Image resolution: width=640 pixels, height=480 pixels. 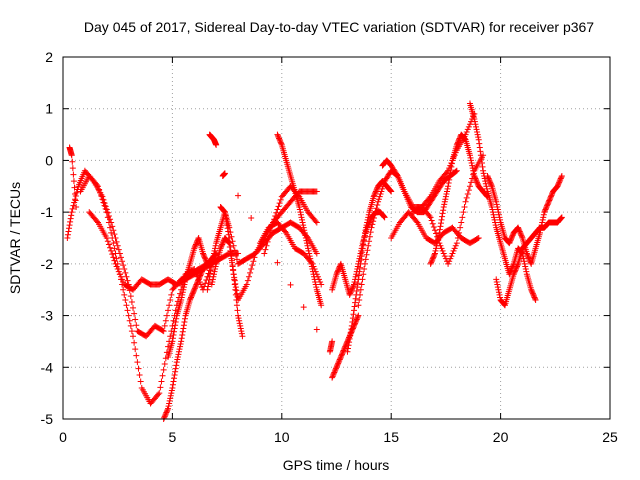 I want to click on x-tick-label: 20, so click(x=501, y=437).